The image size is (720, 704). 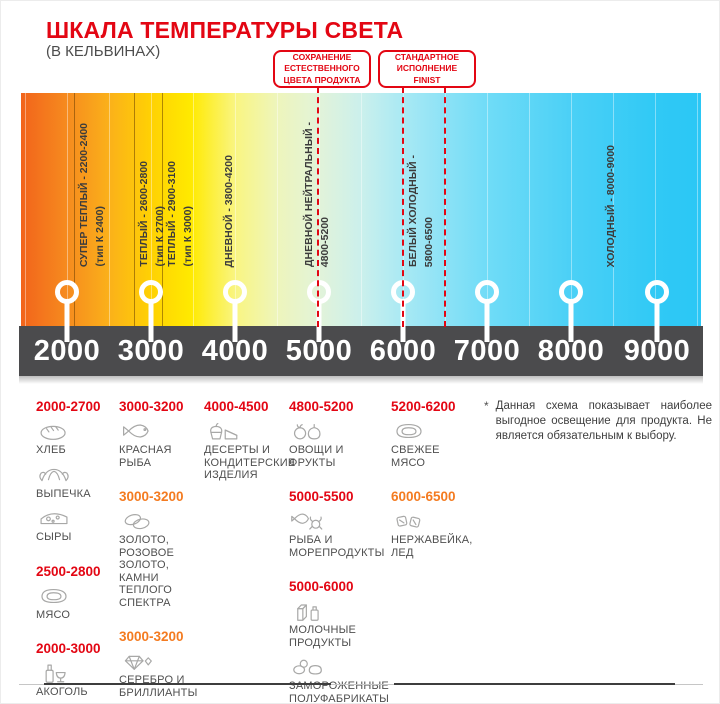 I want to click on category-group: 2000-2700 ХЛЕБ ВЫПЕЧКА СЫРЫ, so click(x=76, y=471).